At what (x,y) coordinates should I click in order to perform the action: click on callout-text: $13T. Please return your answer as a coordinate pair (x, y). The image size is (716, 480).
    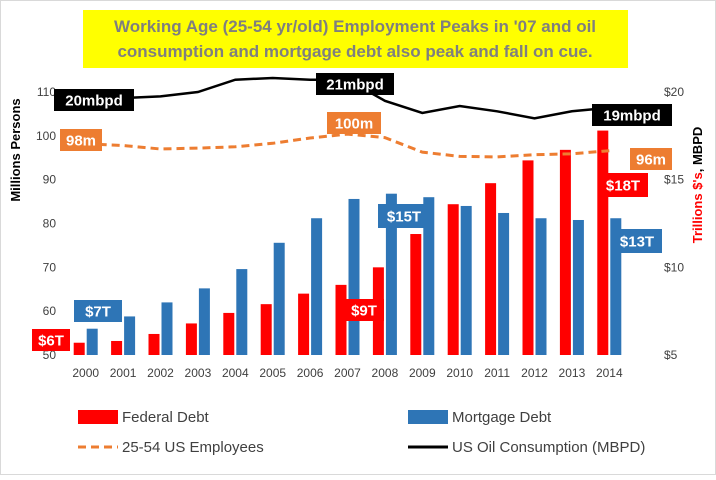
    Looking at the image, I should click on (637, 242).